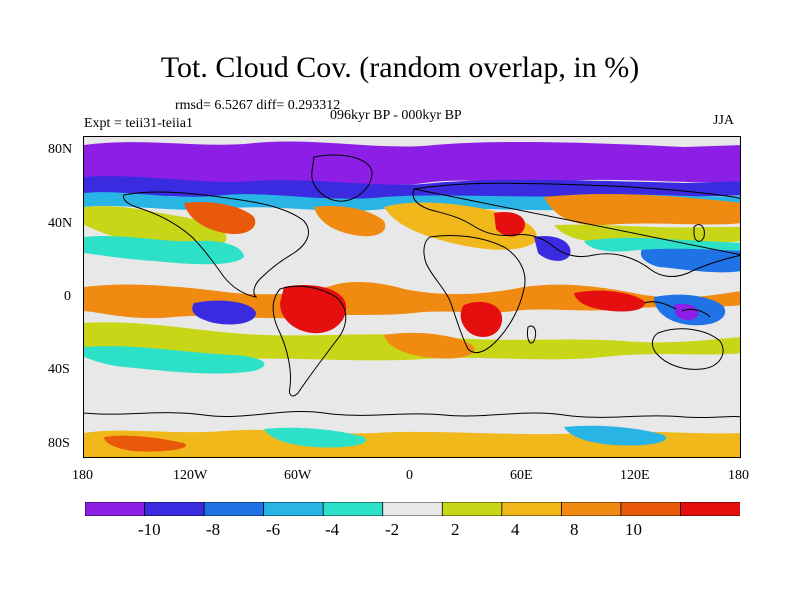 Image resolution: width=800 pixels, height=600 pixels. I want to click on anomaly-antarctic-cyan, so click(315, 437).